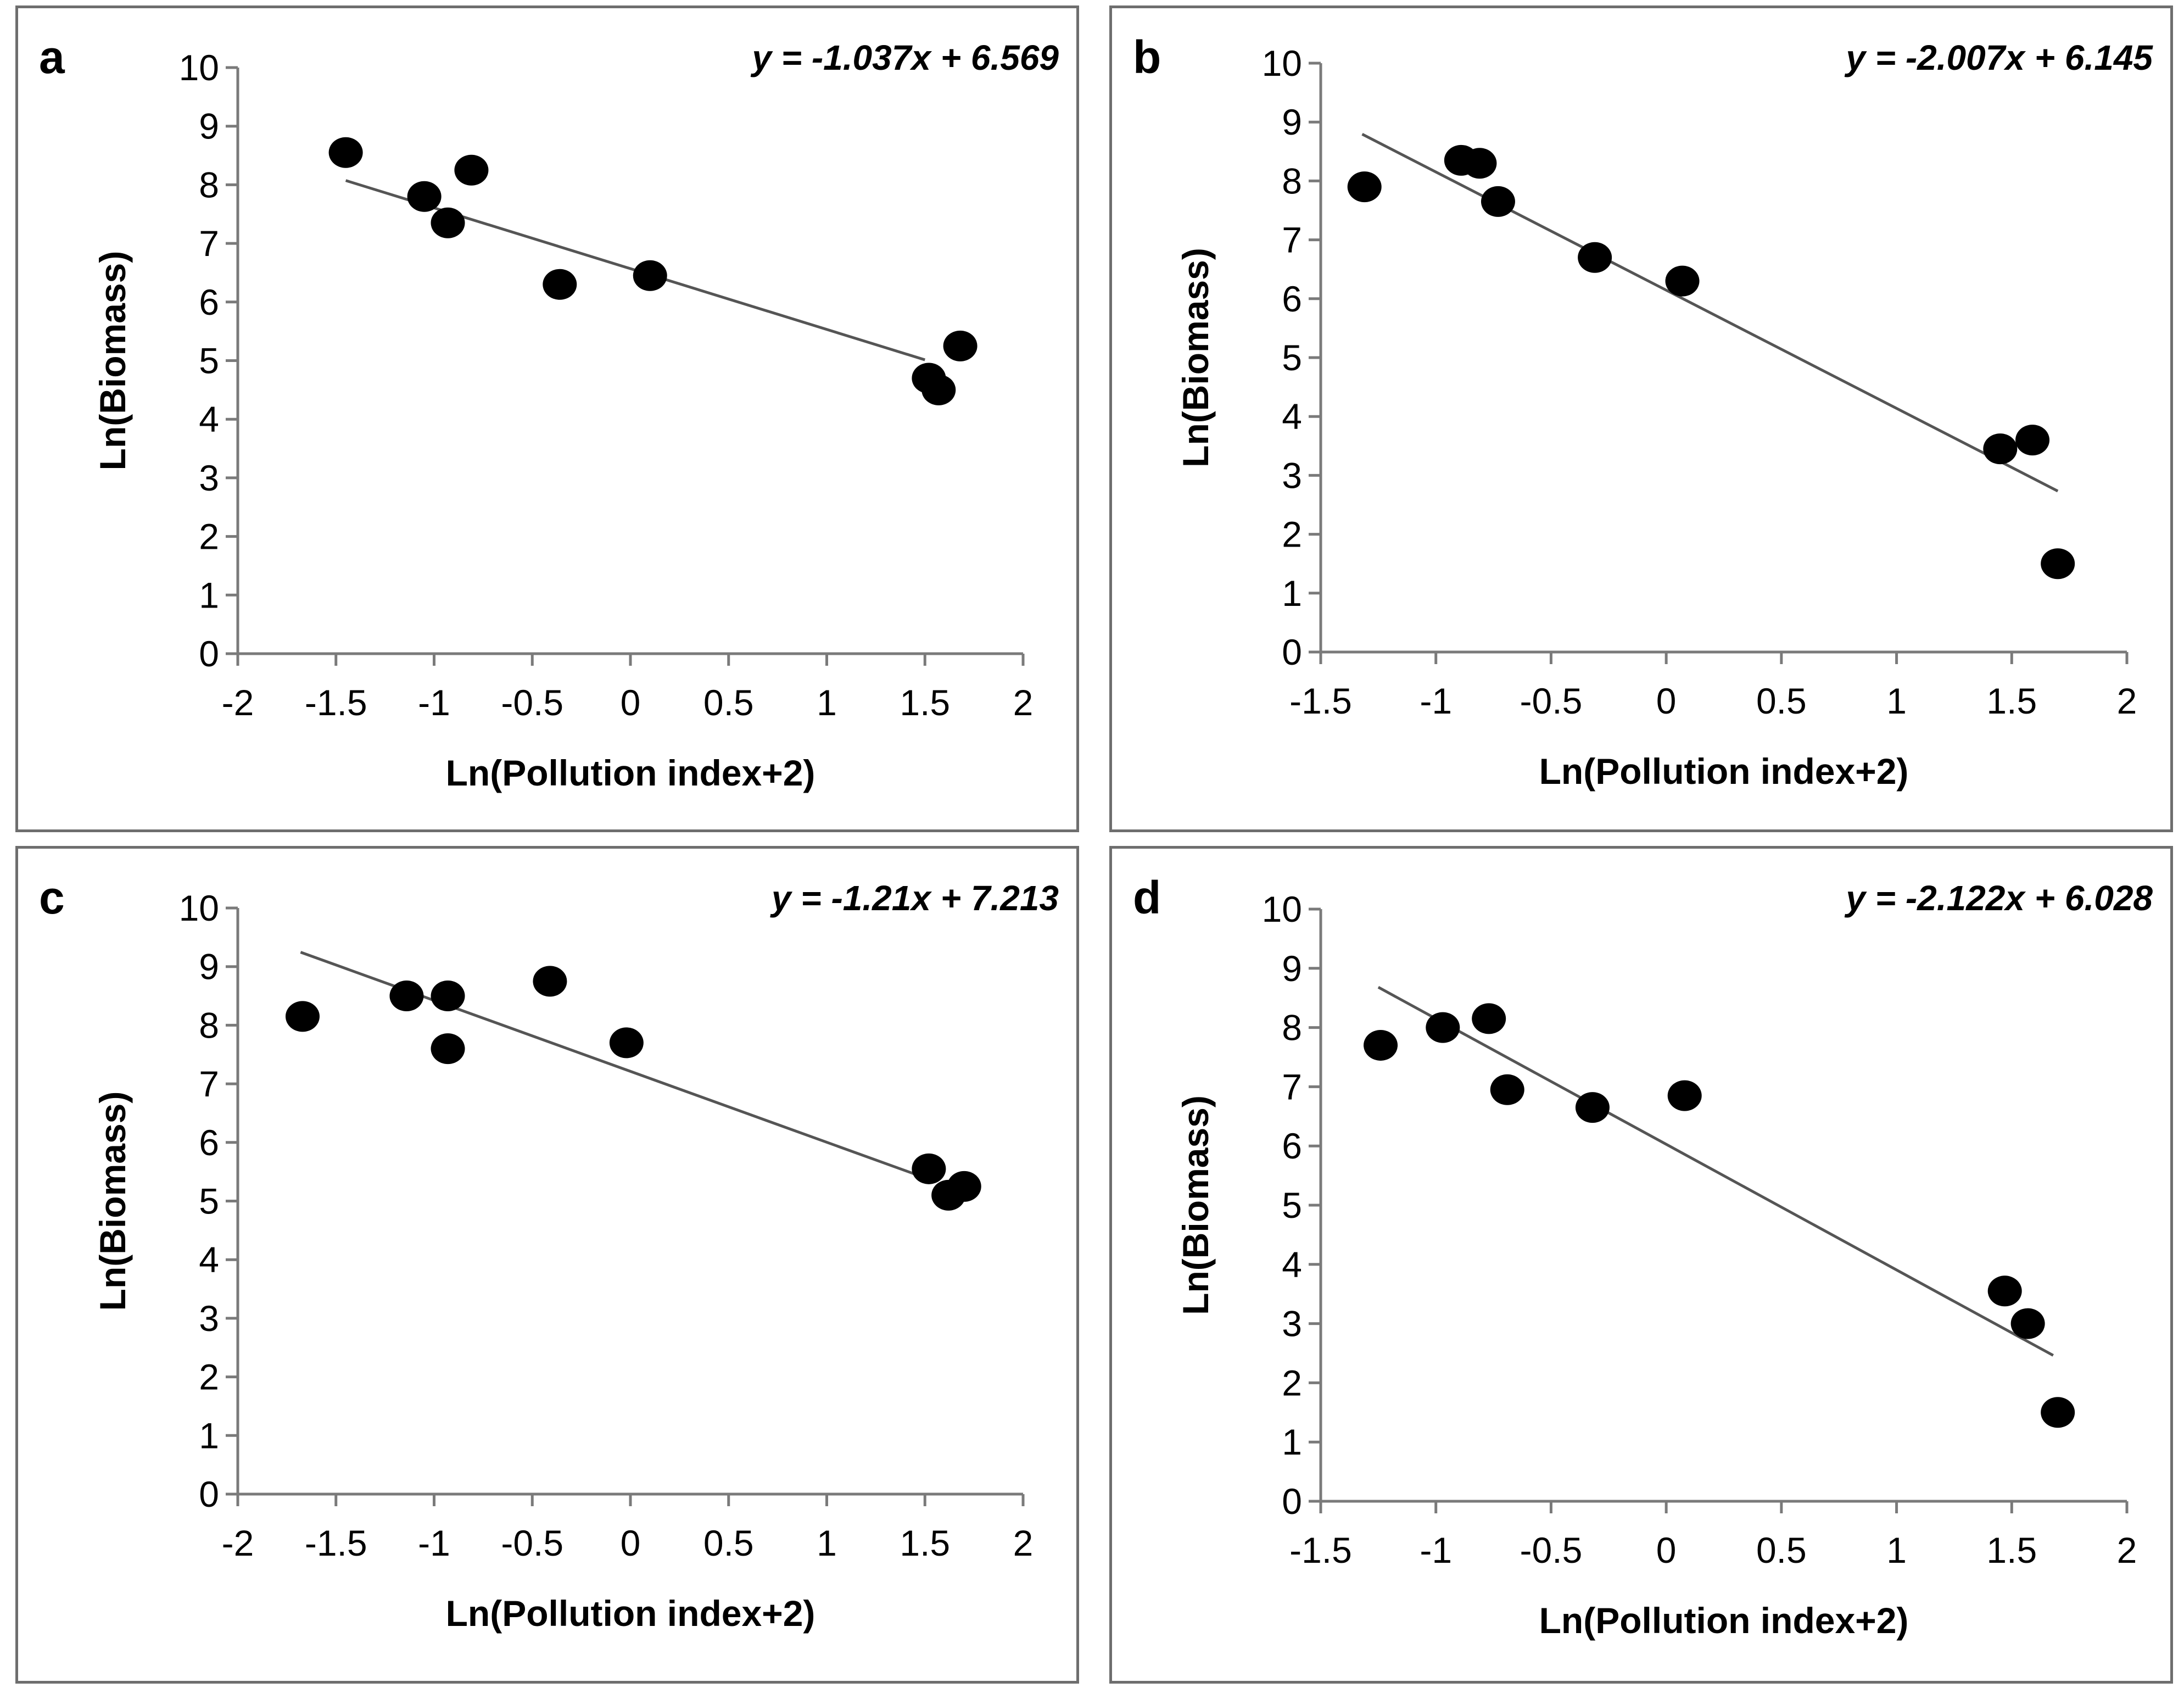  I want to click on panel-label: c, so click(52, 897).